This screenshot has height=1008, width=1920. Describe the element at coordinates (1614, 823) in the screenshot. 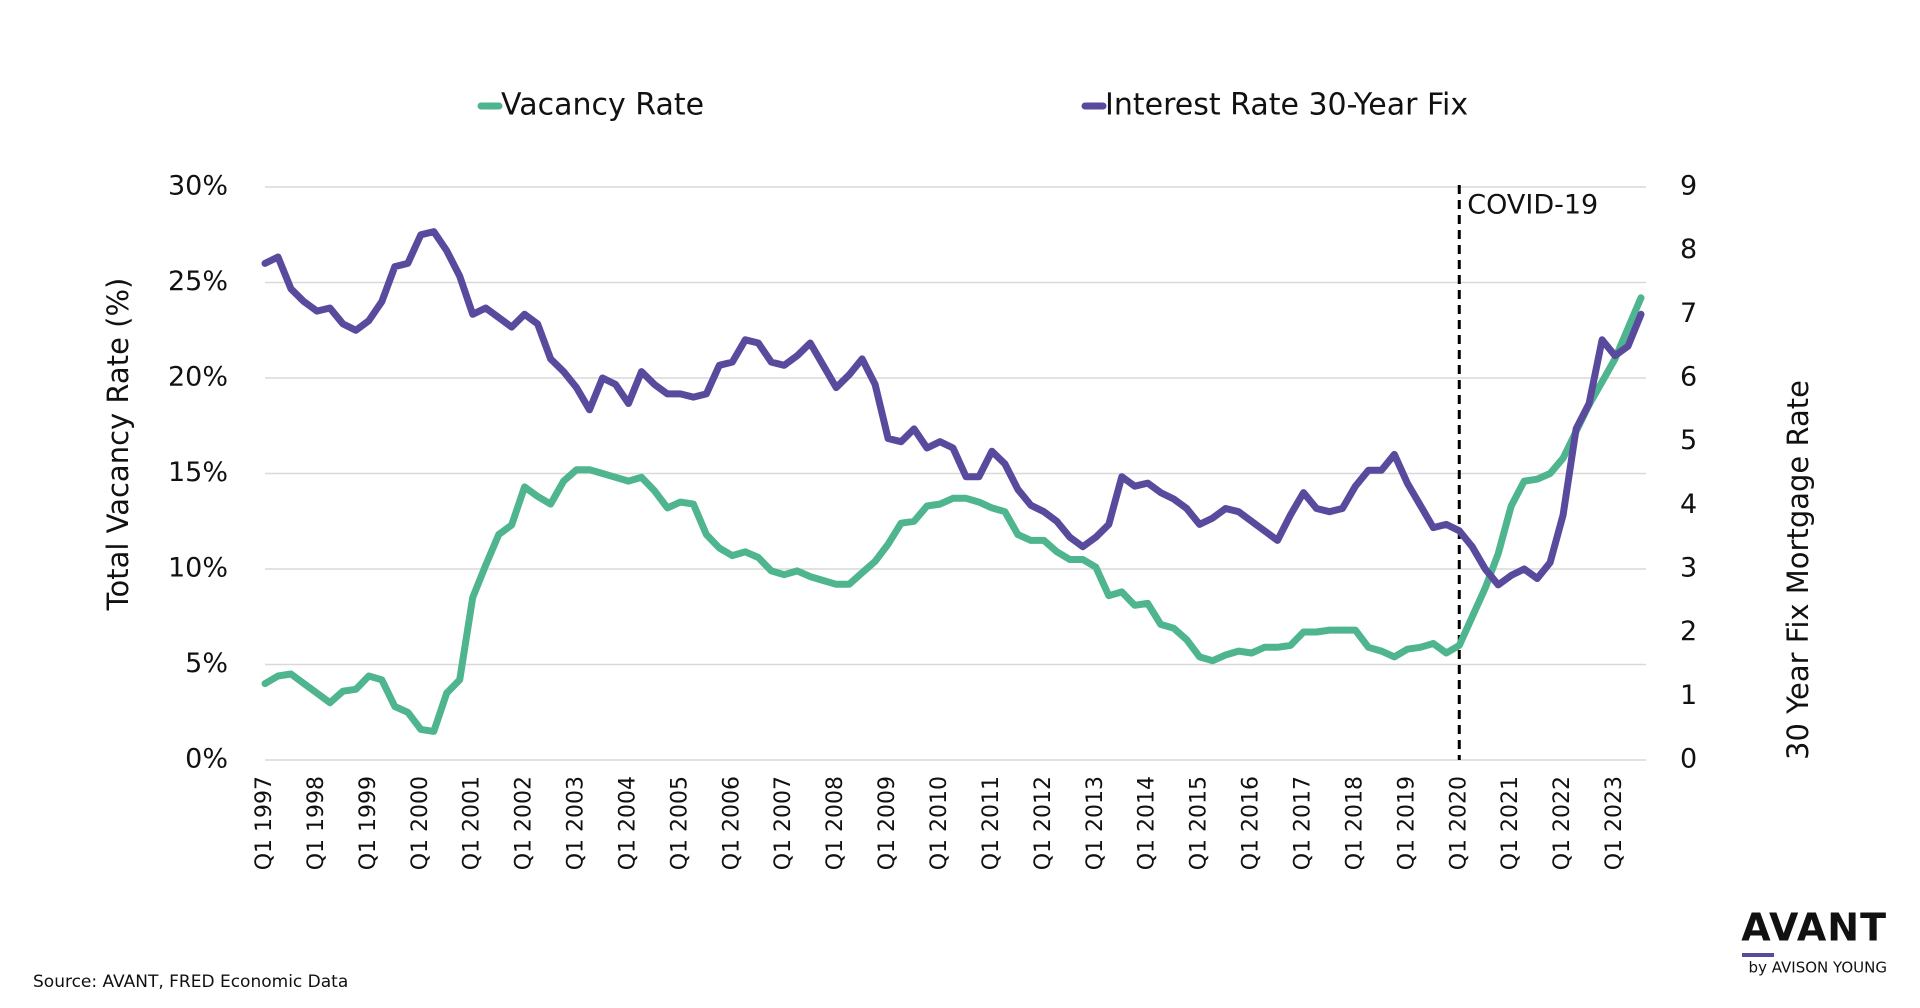

I see `x-tick-label: Q1 2023` at that location.